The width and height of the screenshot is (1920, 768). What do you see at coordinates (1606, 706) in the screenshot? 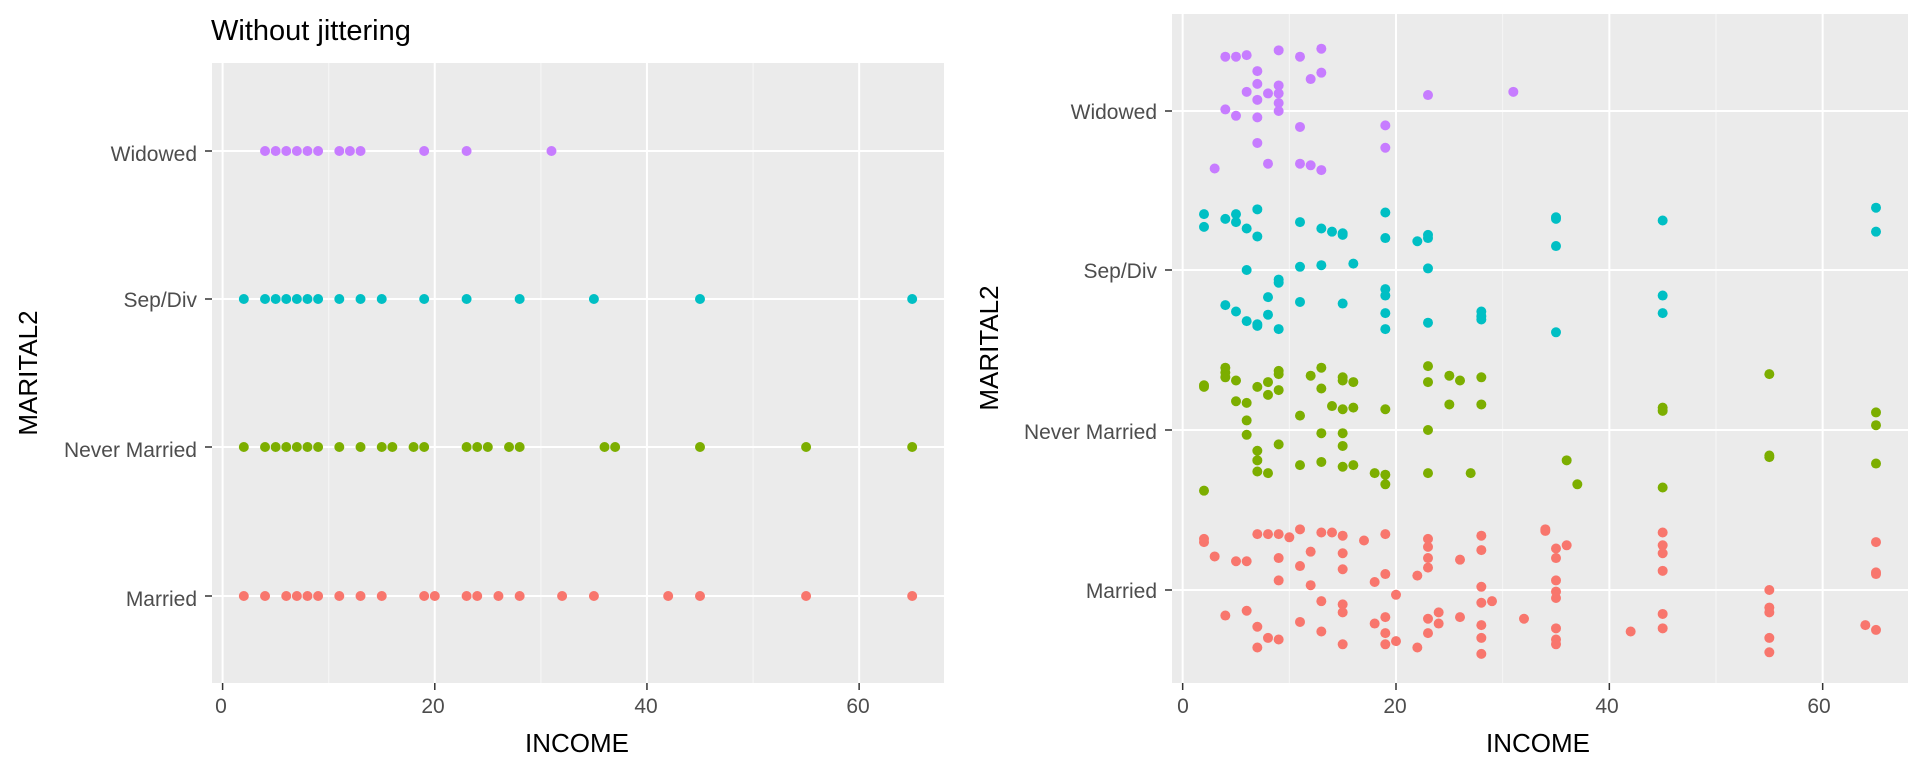
I see `x-tick-label: 40` at bounding box center [1606, 706].